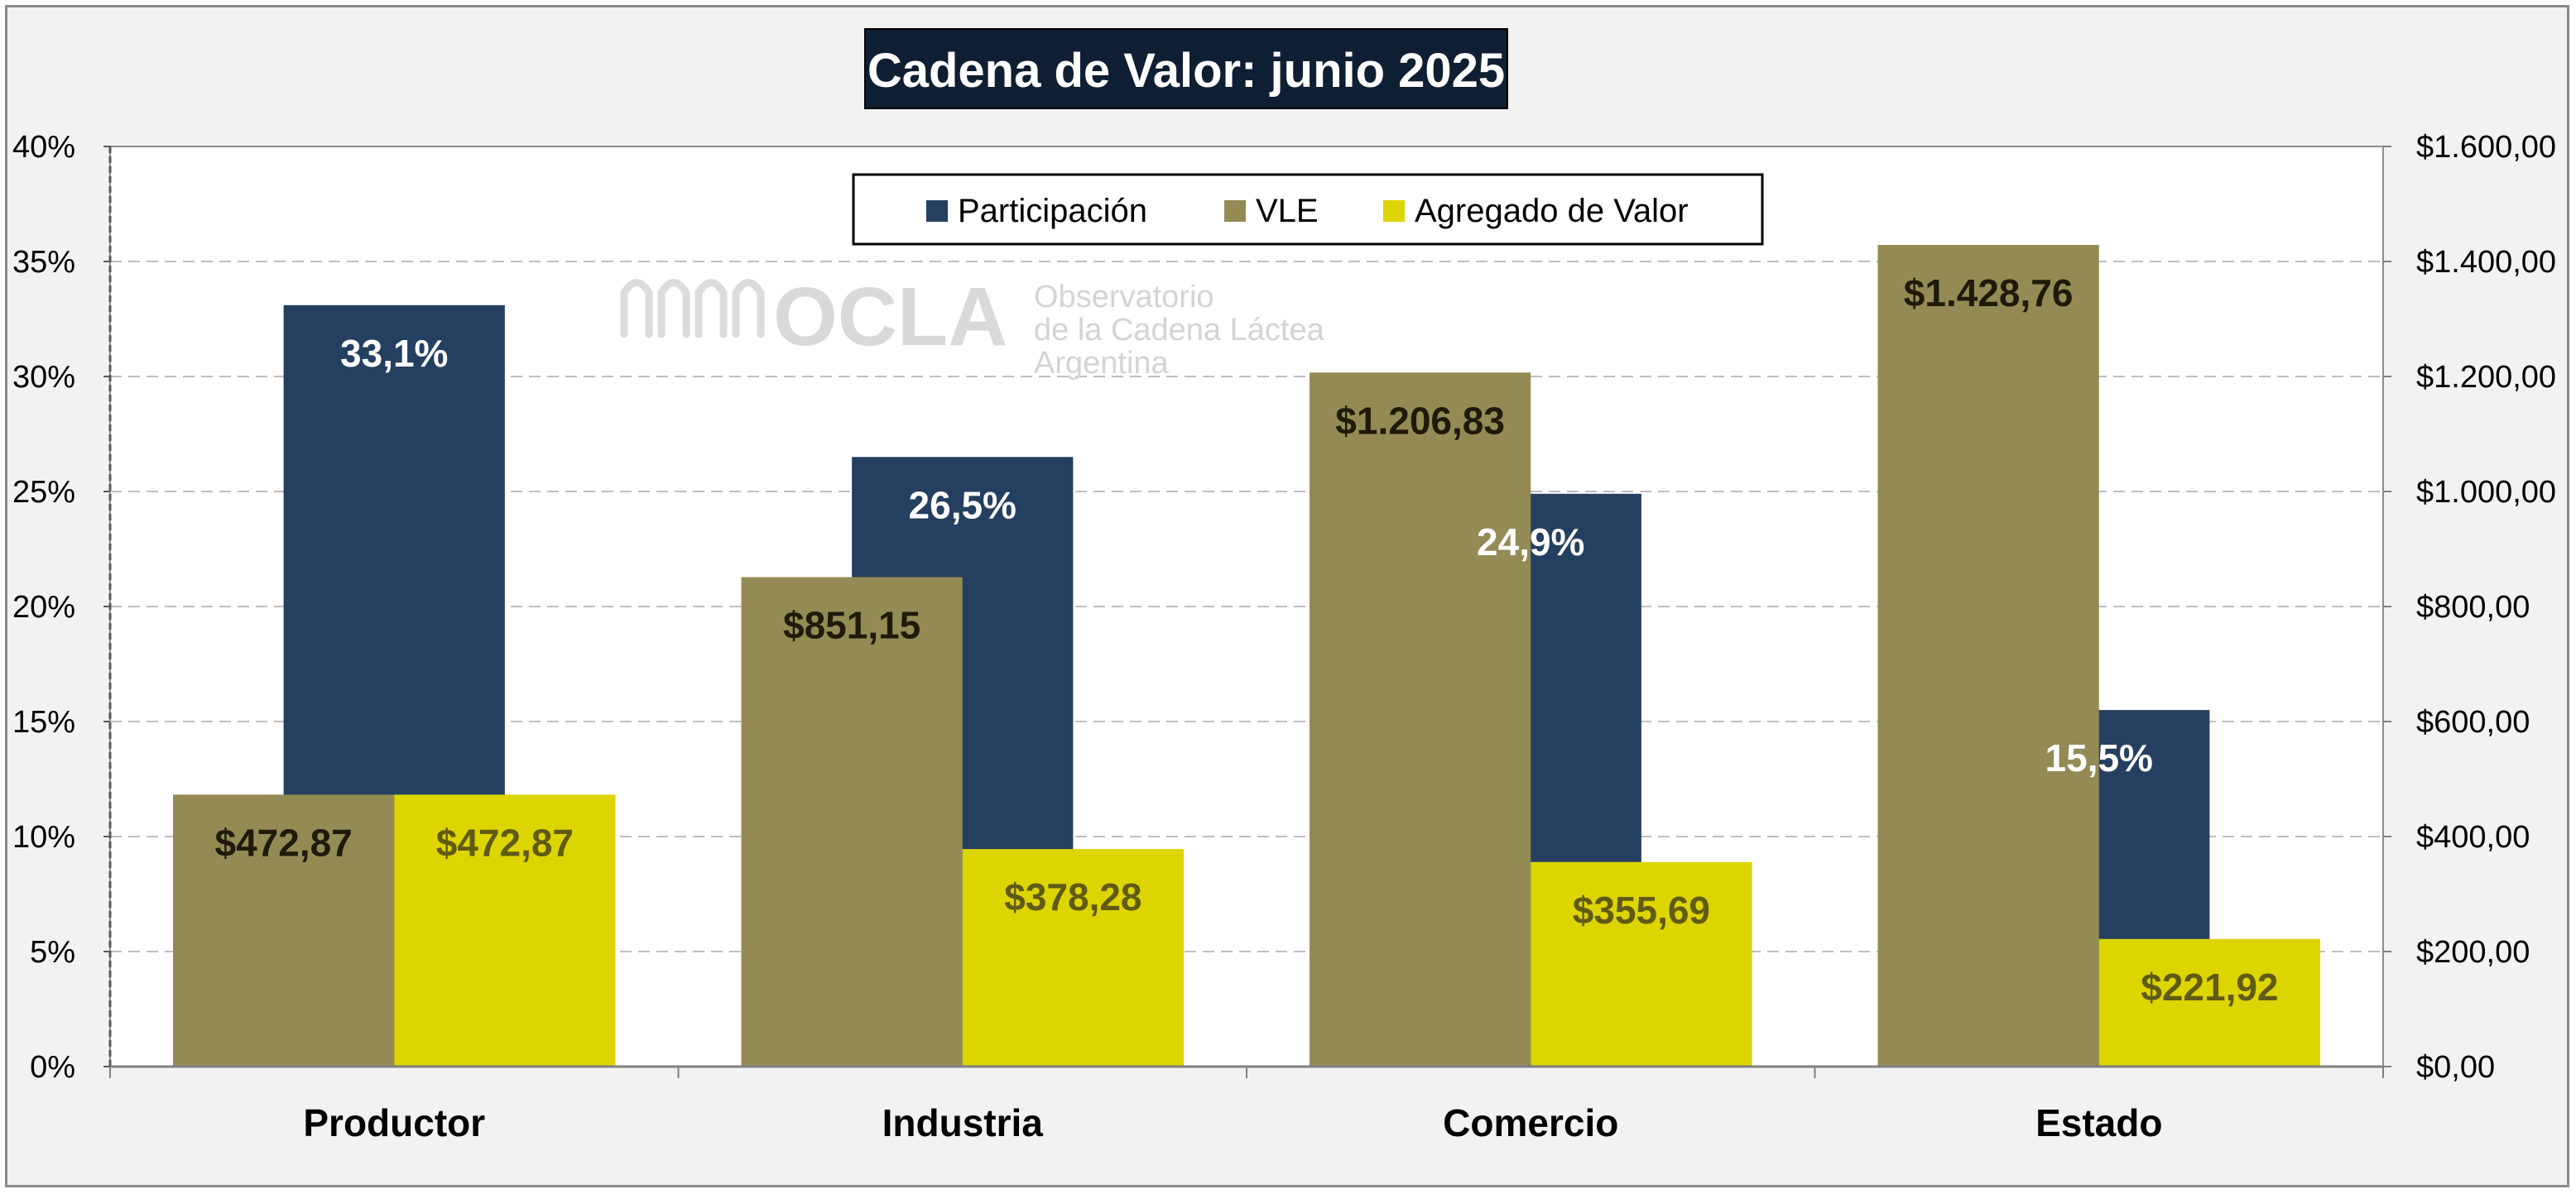 This screenshot has width=2576, height=1194. What do you see at coordinates (1989, 293) in the screenshot?
I see `label-vle-estado: $1.428,76` at bounding box center [1989, 293].